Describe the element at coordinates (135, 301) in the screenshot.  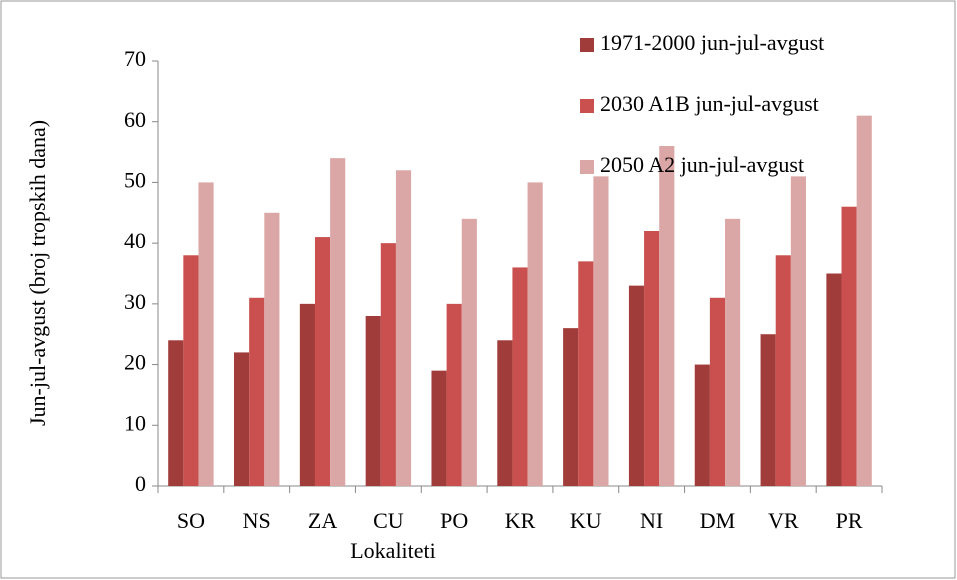
I see `y-tick-label: 30` at that location.